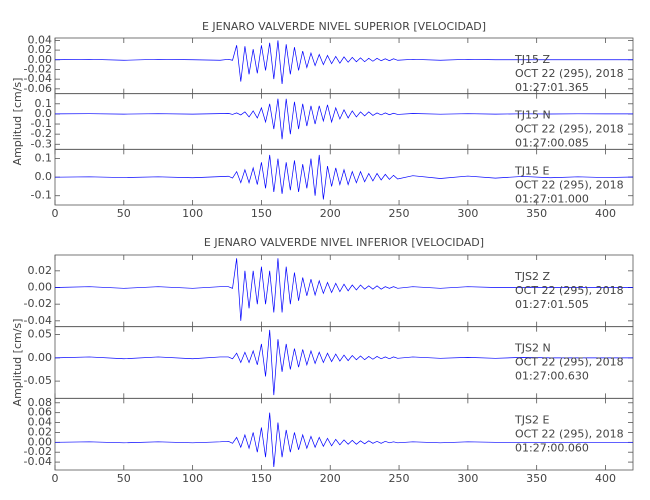 This screenshot has width=650, height=500. I want to click on station-label: TJ15 E, so click(531, 170).